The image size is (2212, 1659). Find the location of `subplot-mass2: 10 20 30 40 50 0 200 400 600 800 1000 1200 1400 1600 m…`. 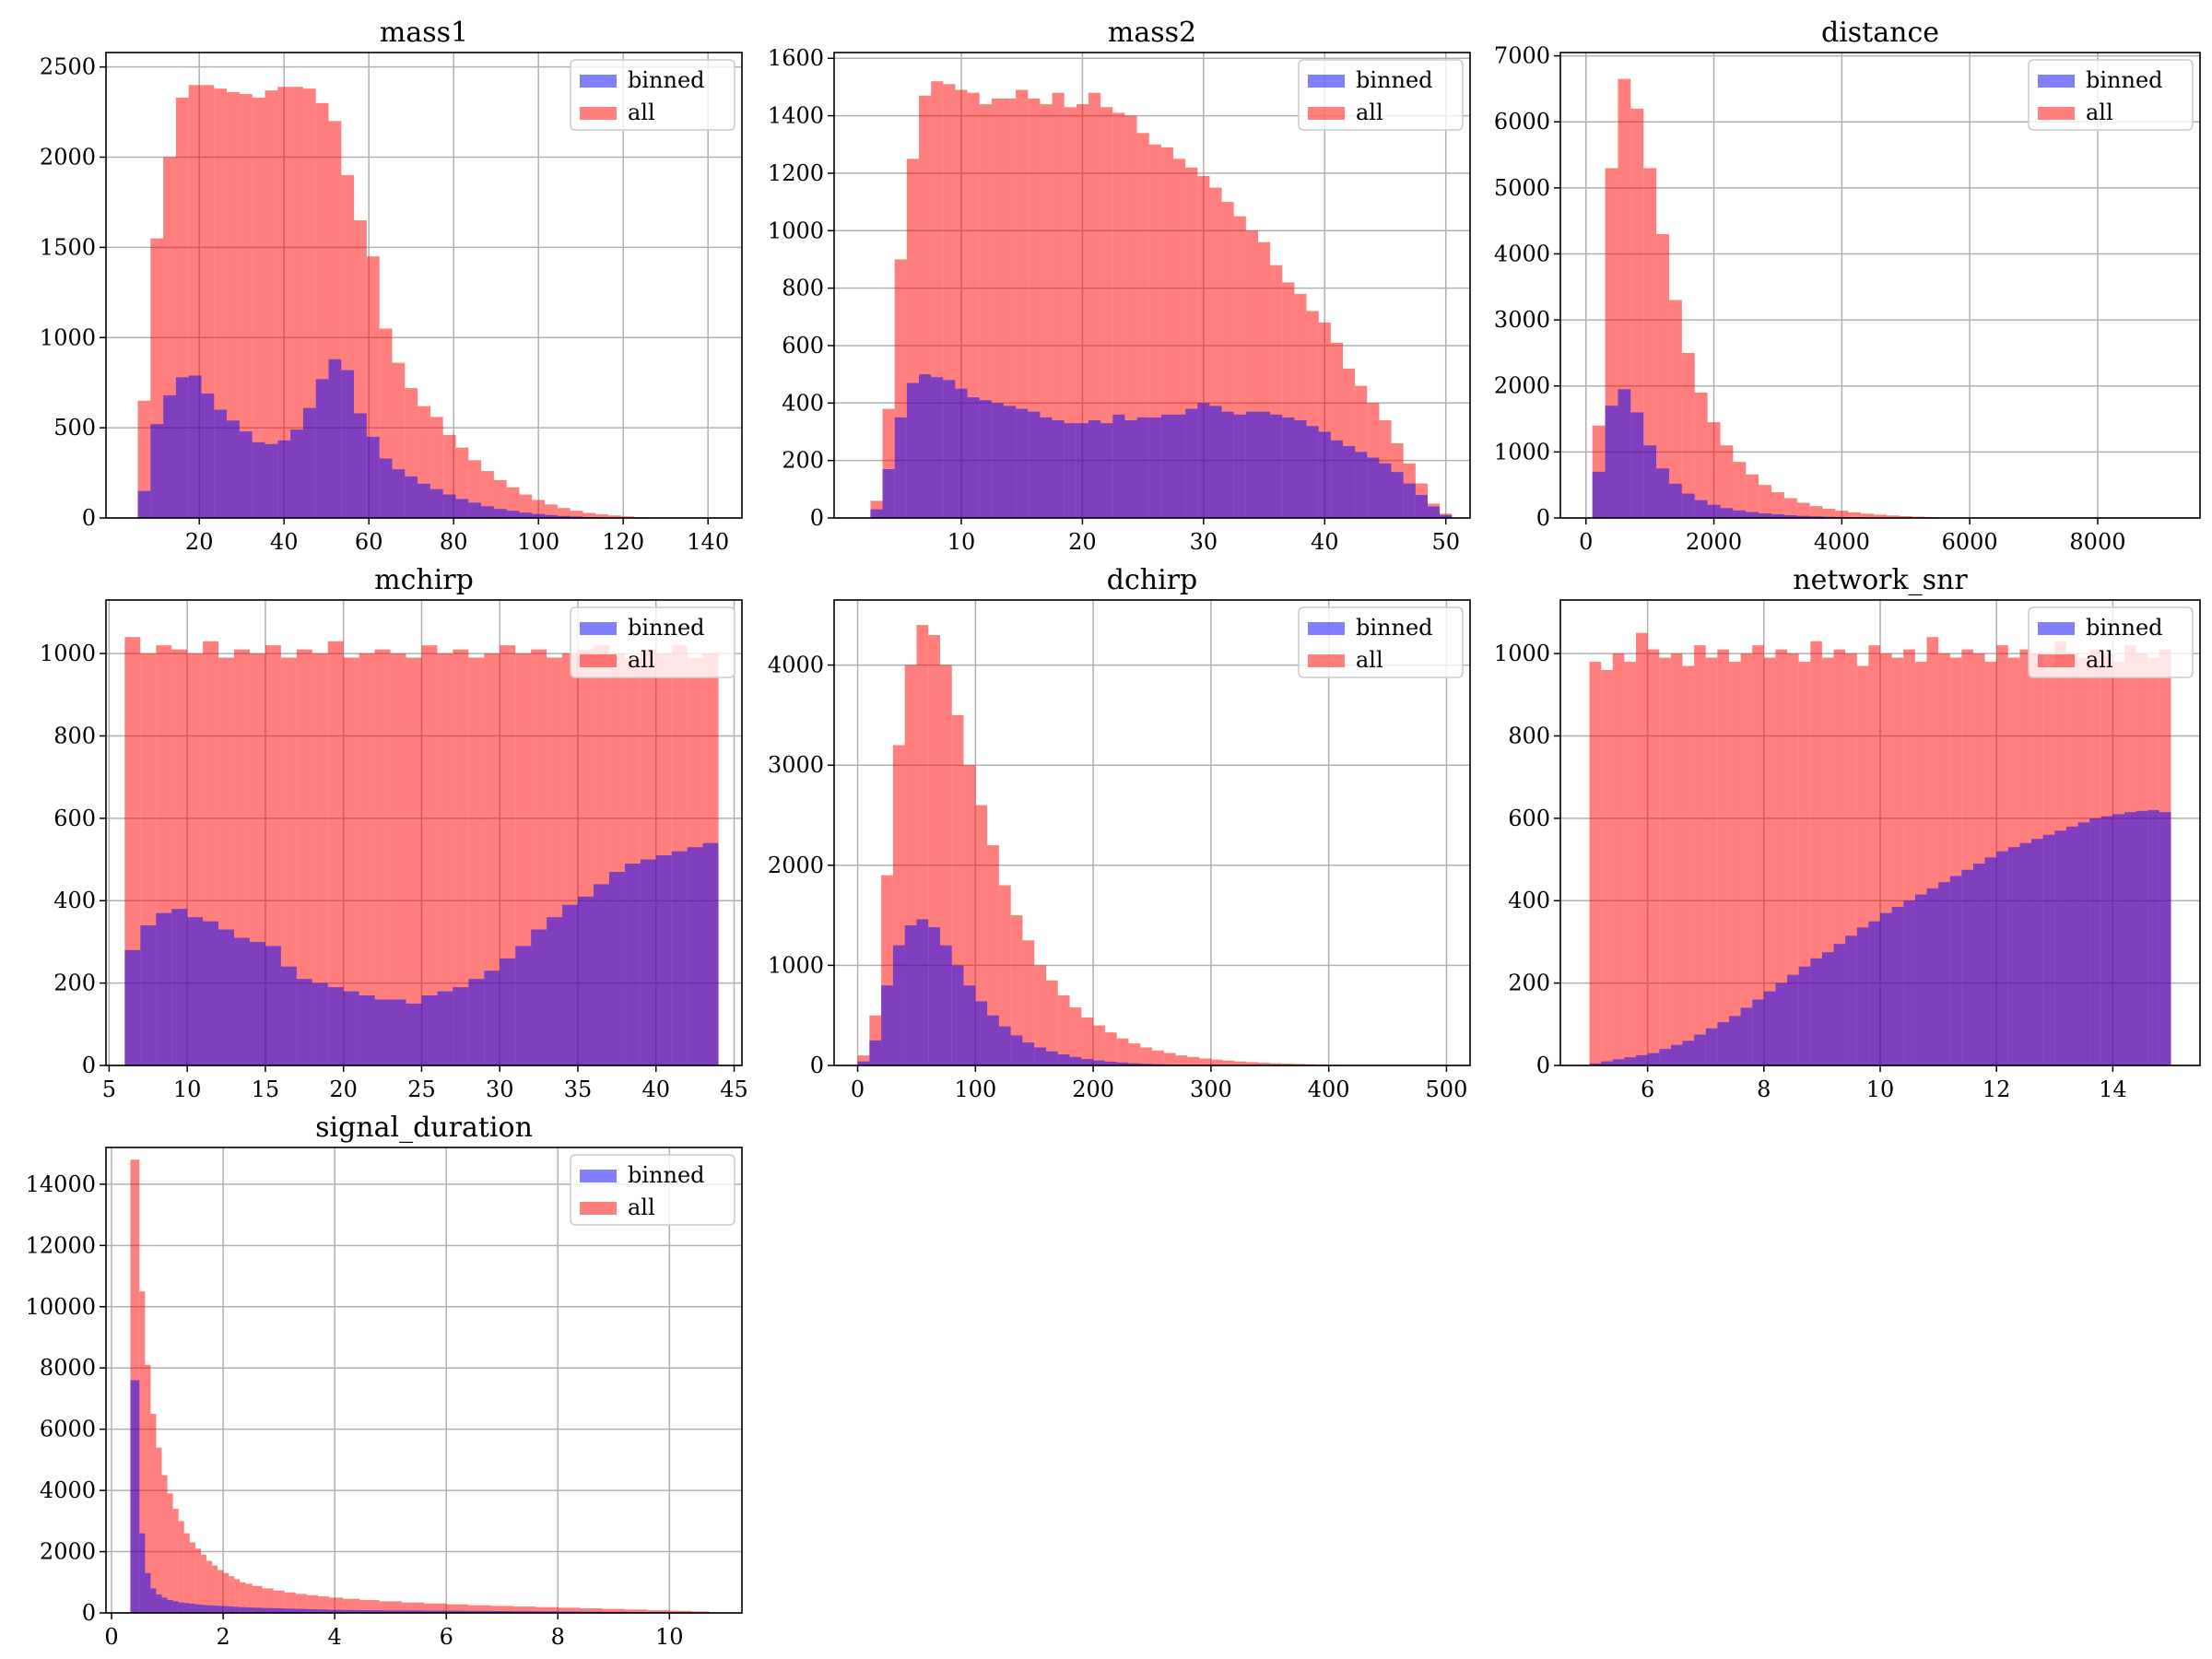

subplot-mass2: 10 20 30 40 50 0 200 400 600 800 1000 1200 1400 1600 m… is located at coordinates (1119, 286).